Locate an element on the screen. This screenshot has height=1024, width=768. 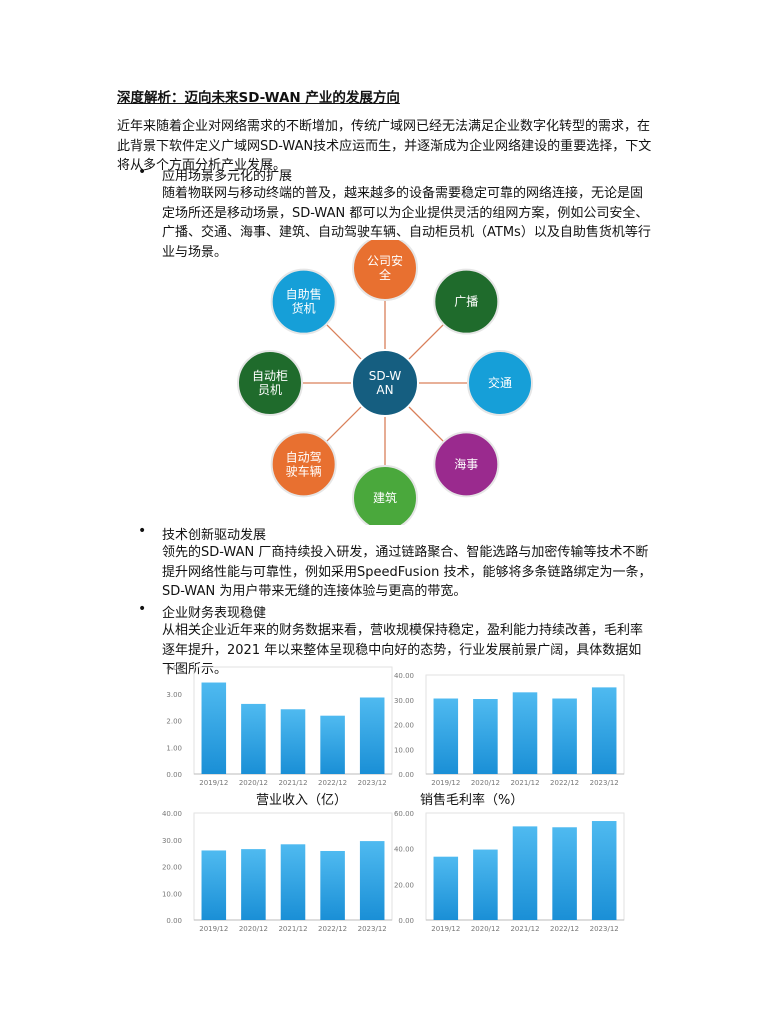
diagram-node-label: 自动柜员机 is located at coordinates (270, 383).